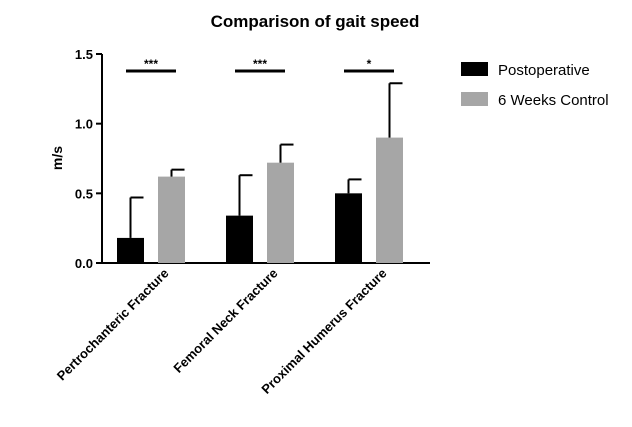 This screenshot has width=632, height=427. What do you see at coordinates (369, 64) in the screenshot?
I see `significance-marker: *` at bounding box center [369, 64].